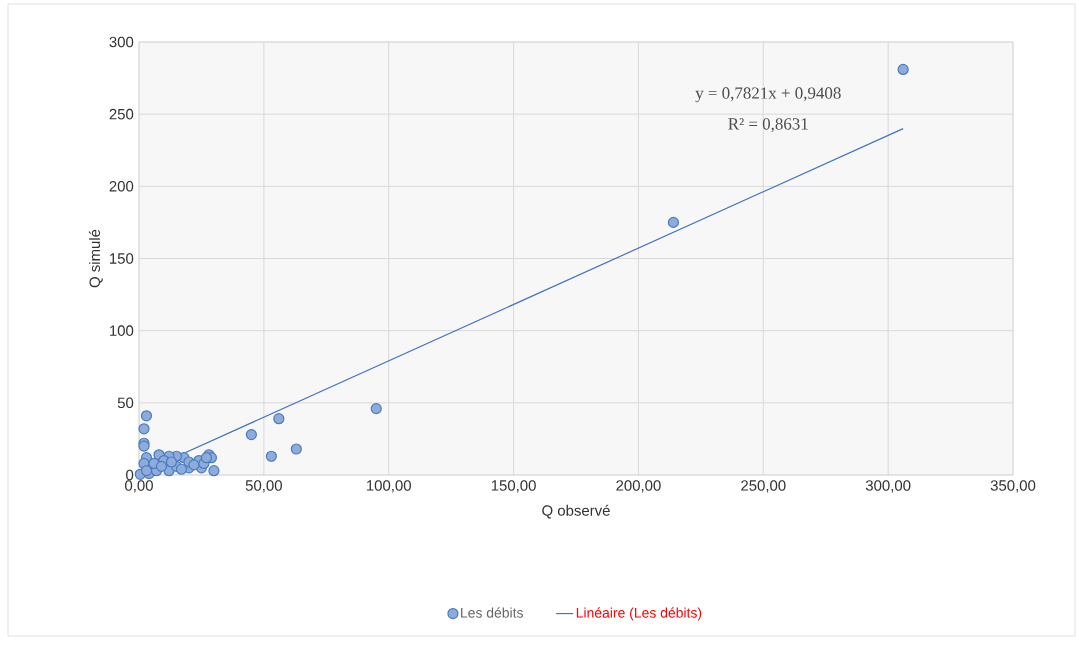 This screenshot has height=646, width=1078. I want to click on x-tick-label: 250,00, so click(763, 486).